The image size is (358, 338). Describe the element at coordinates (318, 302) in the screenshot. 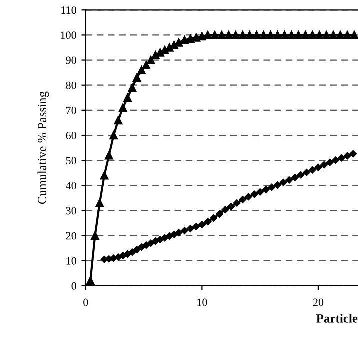

I see `x-tick-label: 20` at that location.